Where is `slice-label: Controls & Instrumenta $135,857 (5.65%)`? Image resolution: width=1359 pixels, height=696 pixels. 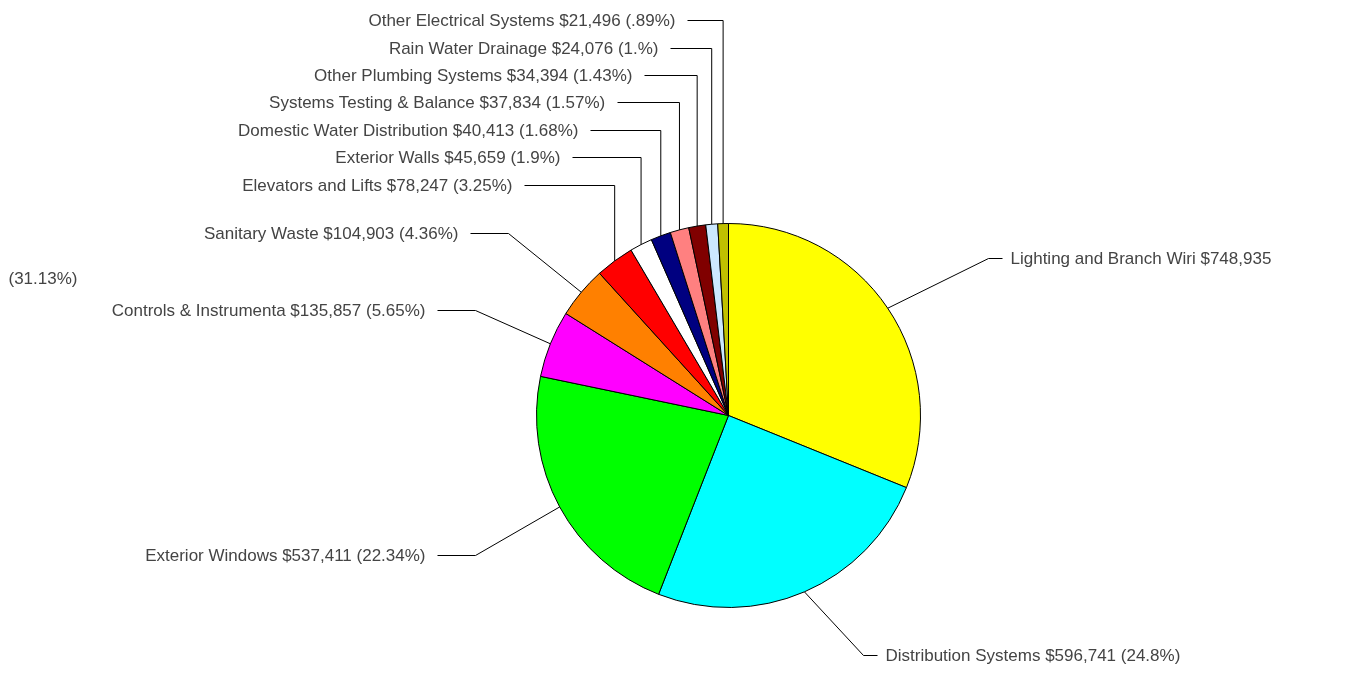 slice-label: Controls & Instrumenta $135,857 (5.65%) is located at coordinates (268, 310).